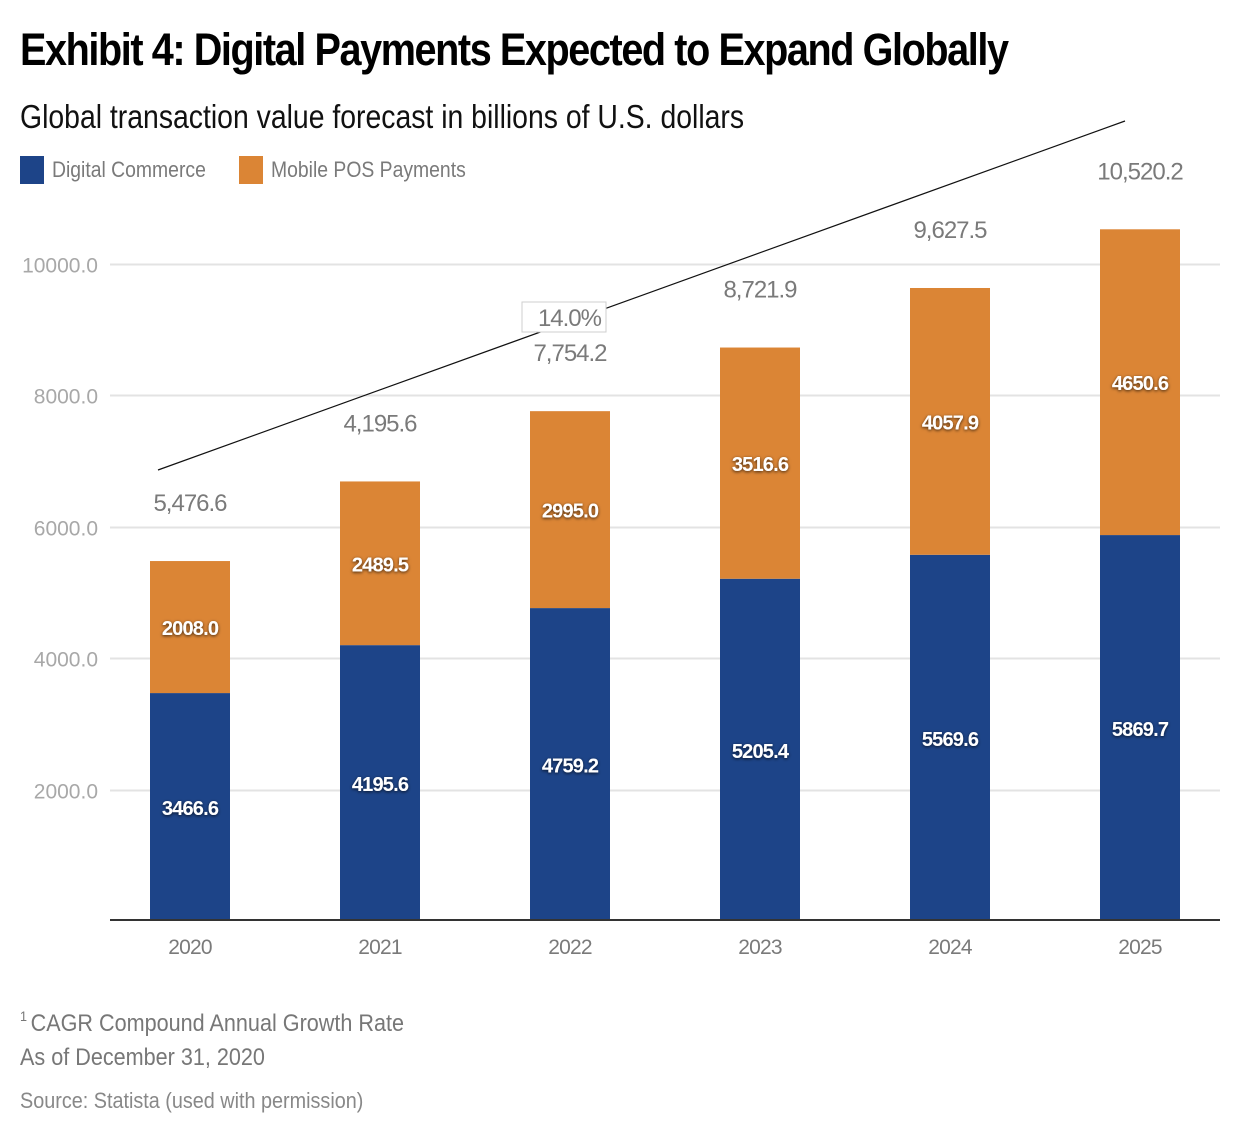 The image size is (1240, 1140). I want to click on x-tick-label: 2021, so click(380, 947).